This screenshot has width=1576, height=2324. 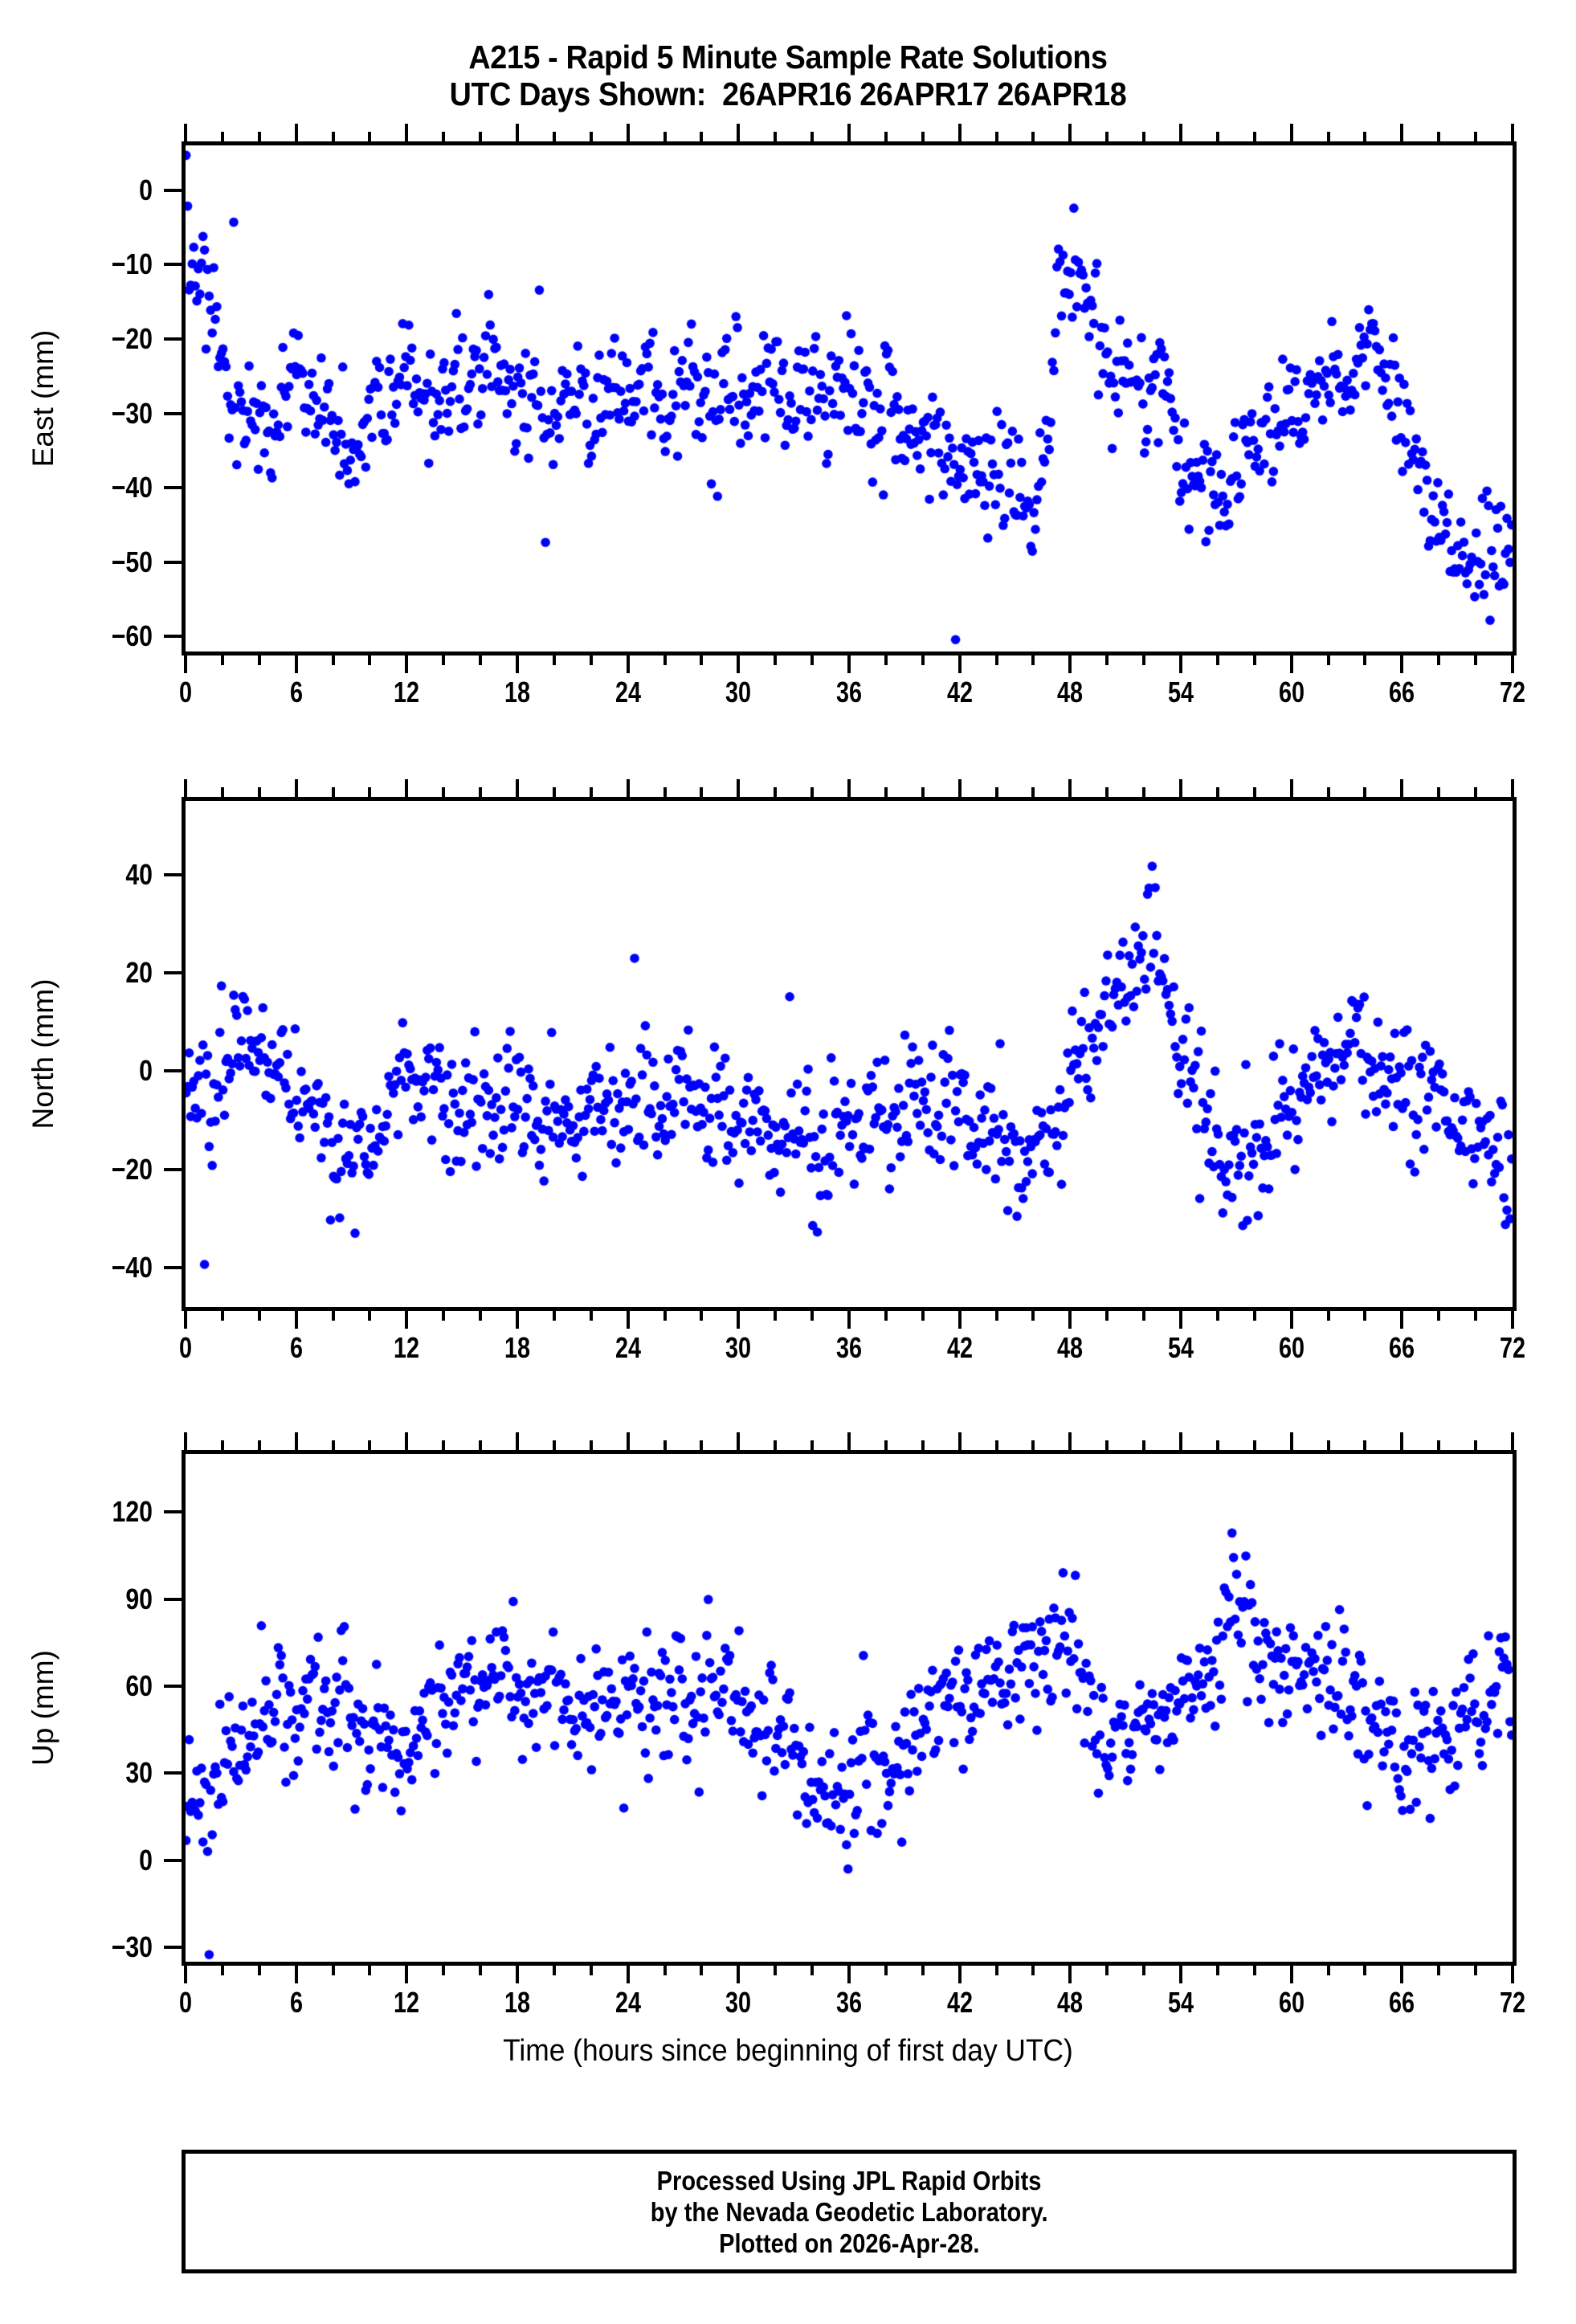 I want to click on y-tick-label-east--30: −30, so click(x=132, y=413).